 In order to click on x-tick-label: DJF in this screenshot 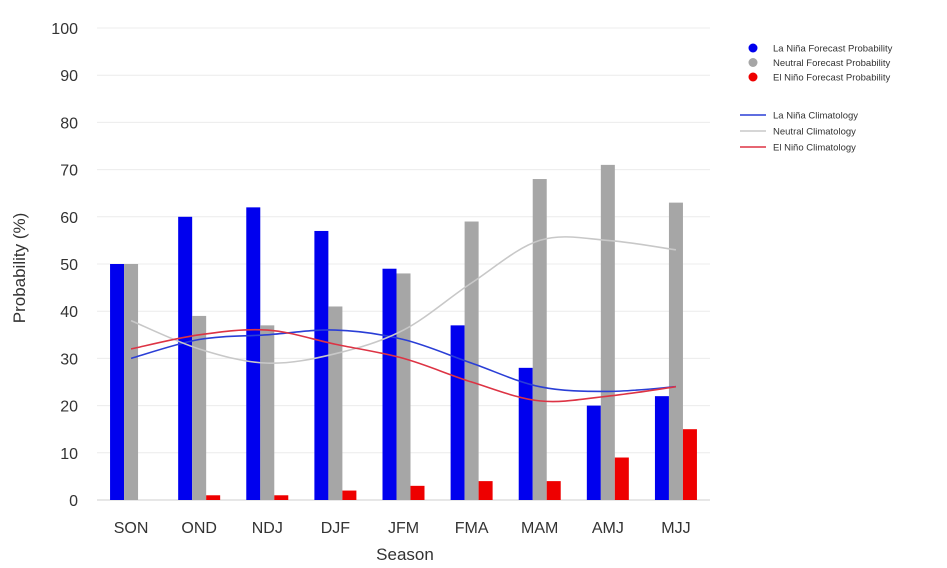, I will do `click(336, 528)`.